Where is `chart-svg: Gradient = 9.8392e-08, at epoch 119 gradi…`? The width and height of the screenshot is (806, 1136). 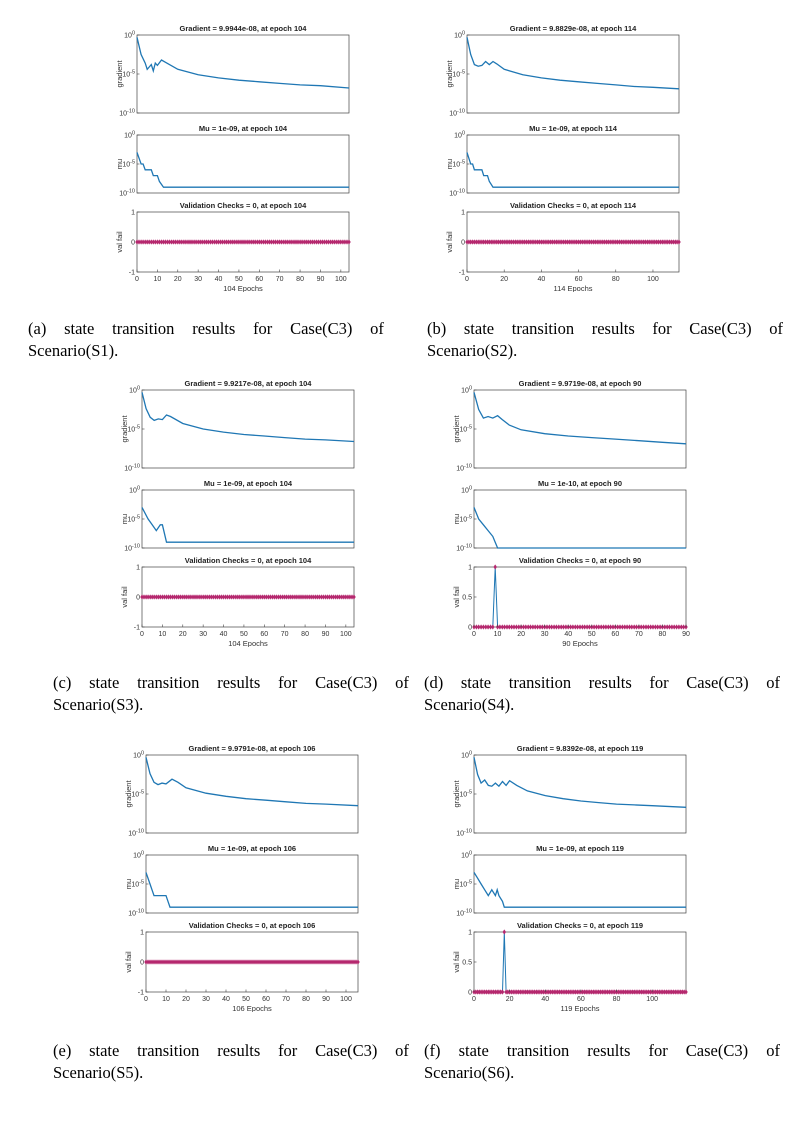 chart-svg: Gradient = 9.8392e-08, at epoch 119 gradi… is located at coordinates (570, 878).